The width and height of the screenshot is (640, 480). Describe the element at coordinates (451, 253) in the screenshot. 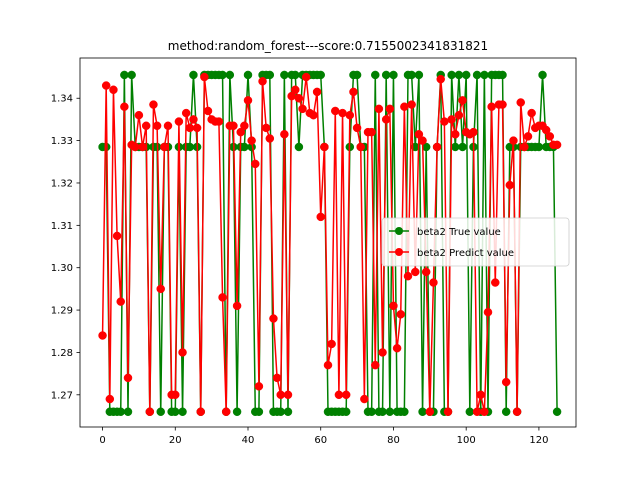

I see `legend-item: beta2 Predict value` at that location.